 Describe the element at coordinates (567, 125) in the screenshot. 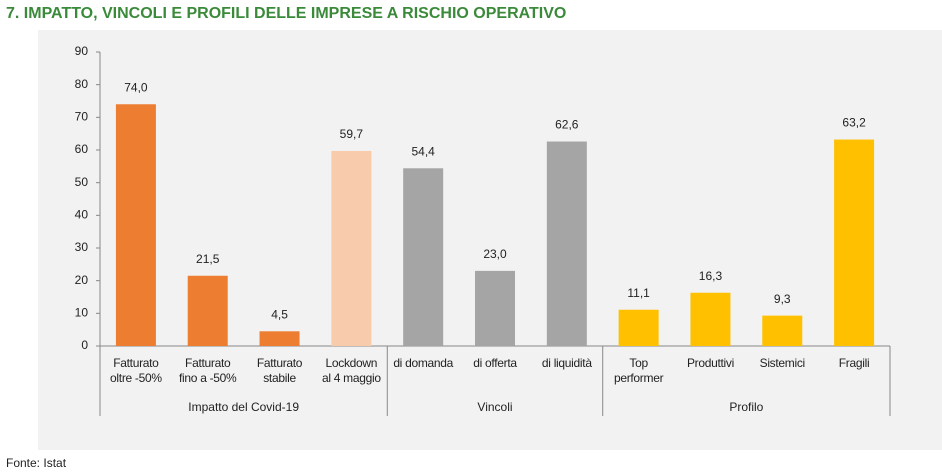

I see `value-label: 62,6` at that location.